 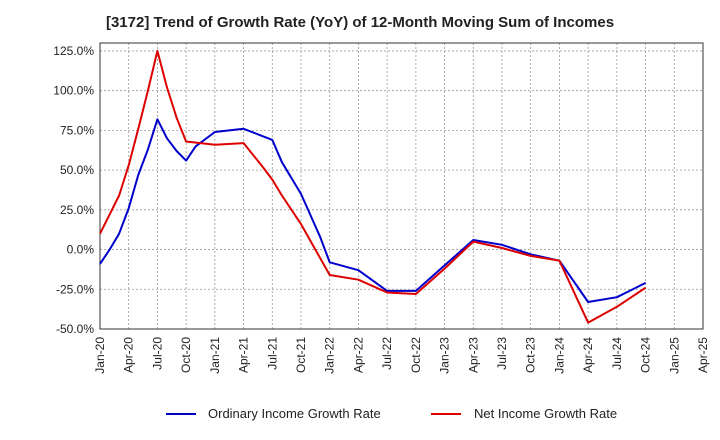 I want to click on x-tick-label: Apr-23, so click(x=473, y=355).